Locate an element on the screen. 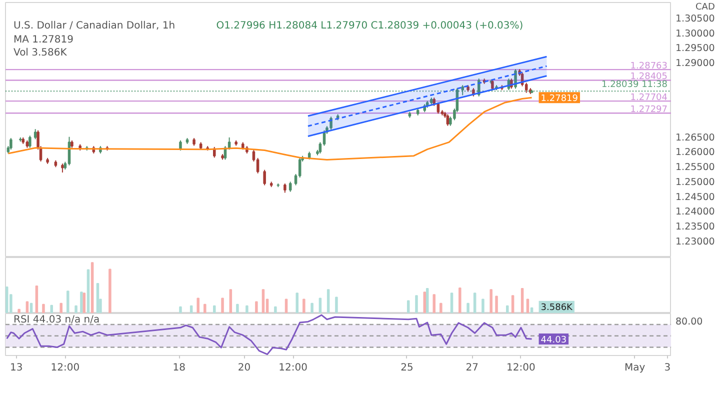 Image resolution: width=720 pixels, height=399 pixels. y-tick-label: 1.26000 is located at coordinates (695, 152).